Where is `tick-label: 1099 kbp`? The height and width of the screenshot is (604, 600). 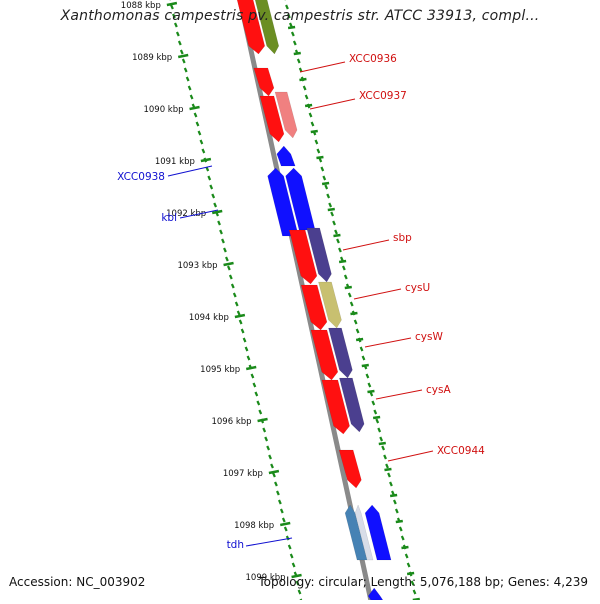 tick-label: 1099 kbp is located at coordinates (266, 578).